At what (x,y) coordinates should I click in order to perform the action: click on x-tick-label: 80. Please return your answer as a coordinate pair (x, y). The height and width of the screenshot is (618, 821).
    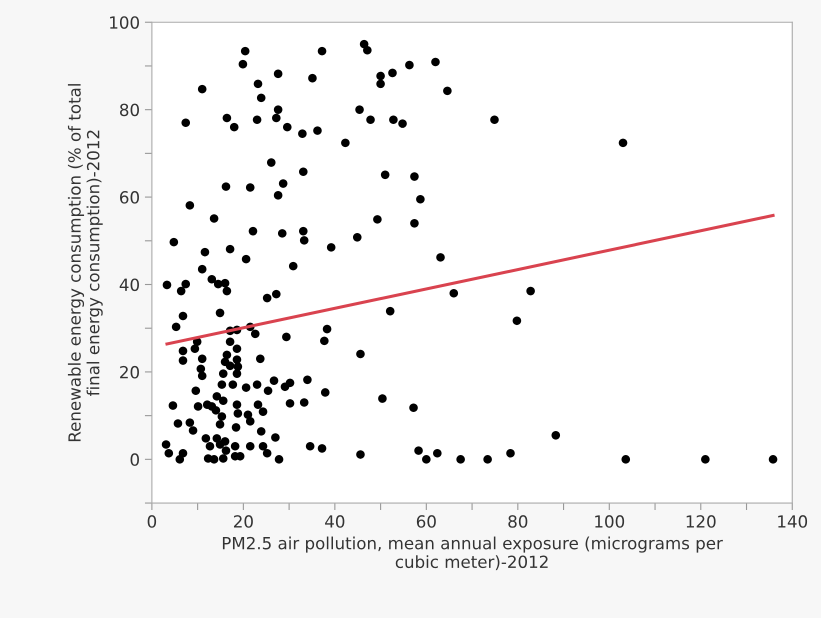
    Looking at the image, I should click on (518, 521).